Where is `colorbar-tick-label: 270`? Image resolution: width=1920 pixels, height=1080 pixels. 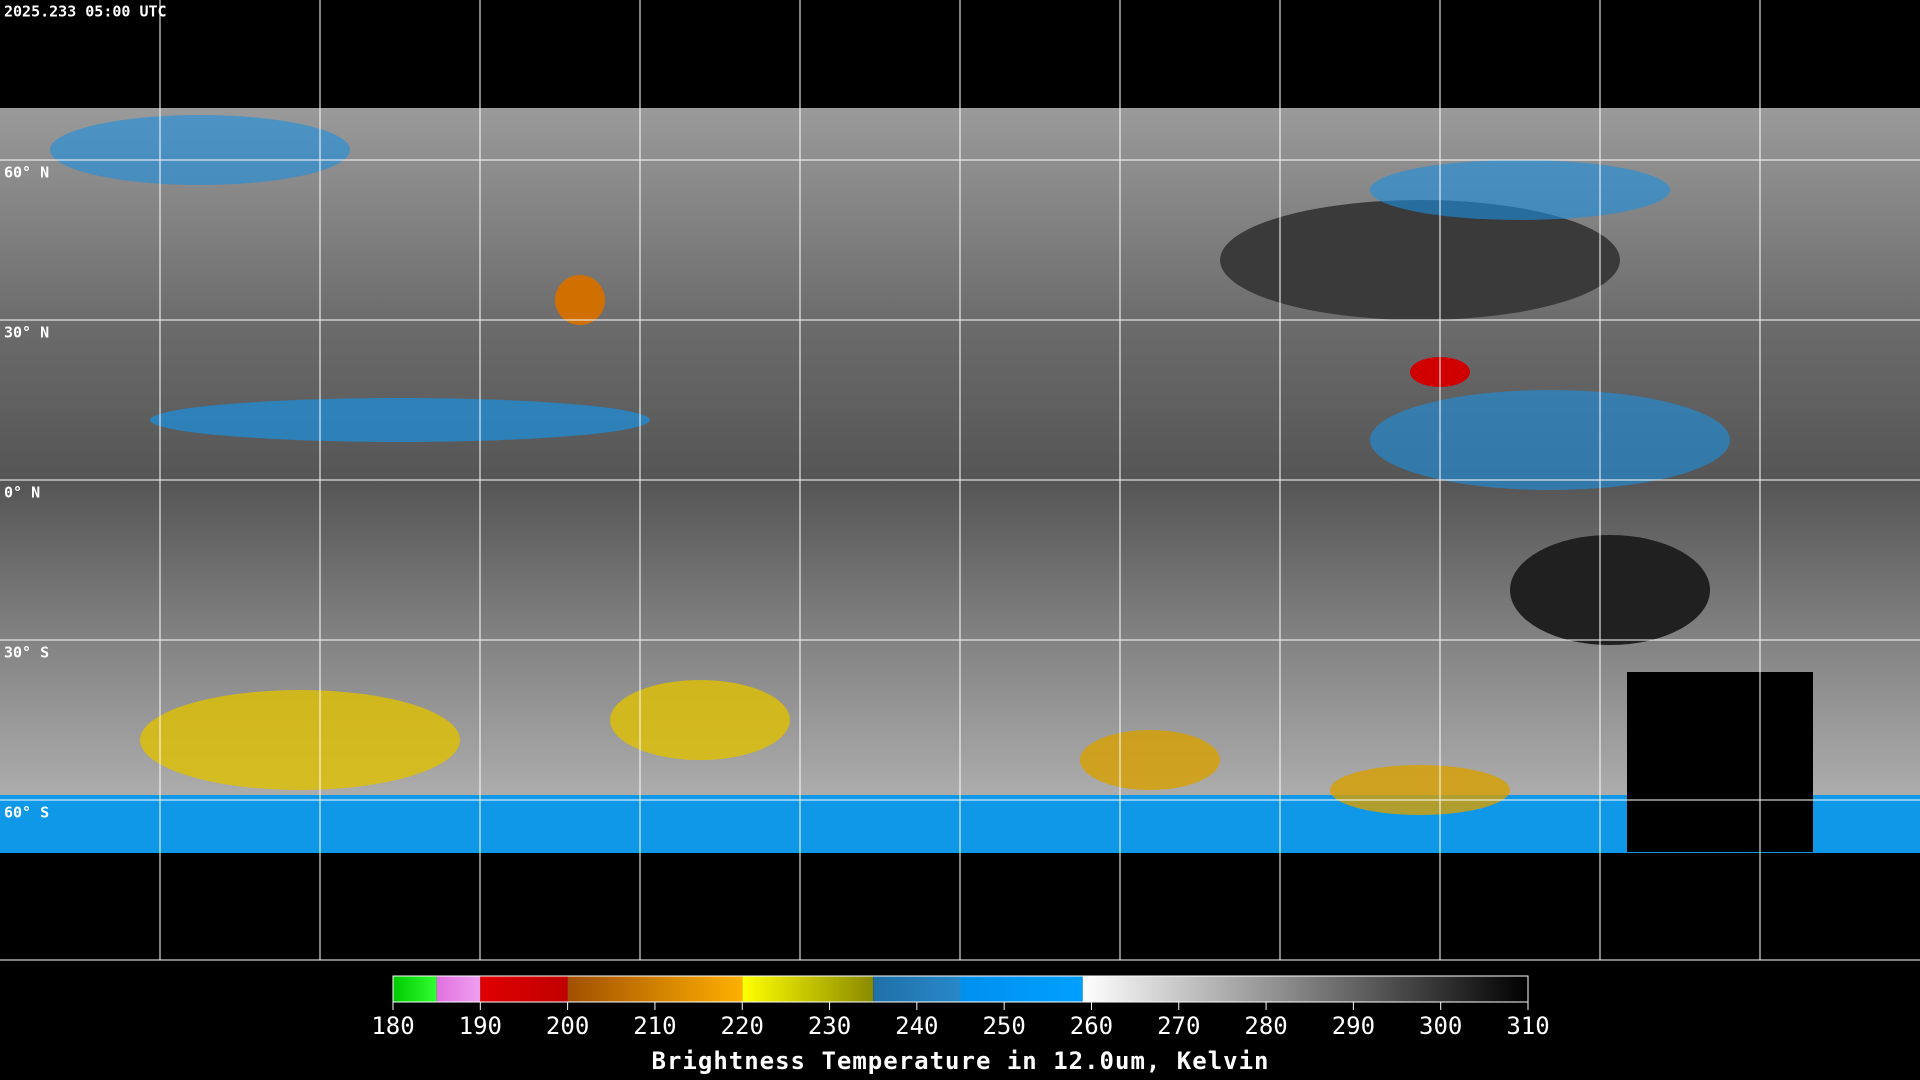
colorbar-tick-label: 270 is located at coordinates (1178, 1026).